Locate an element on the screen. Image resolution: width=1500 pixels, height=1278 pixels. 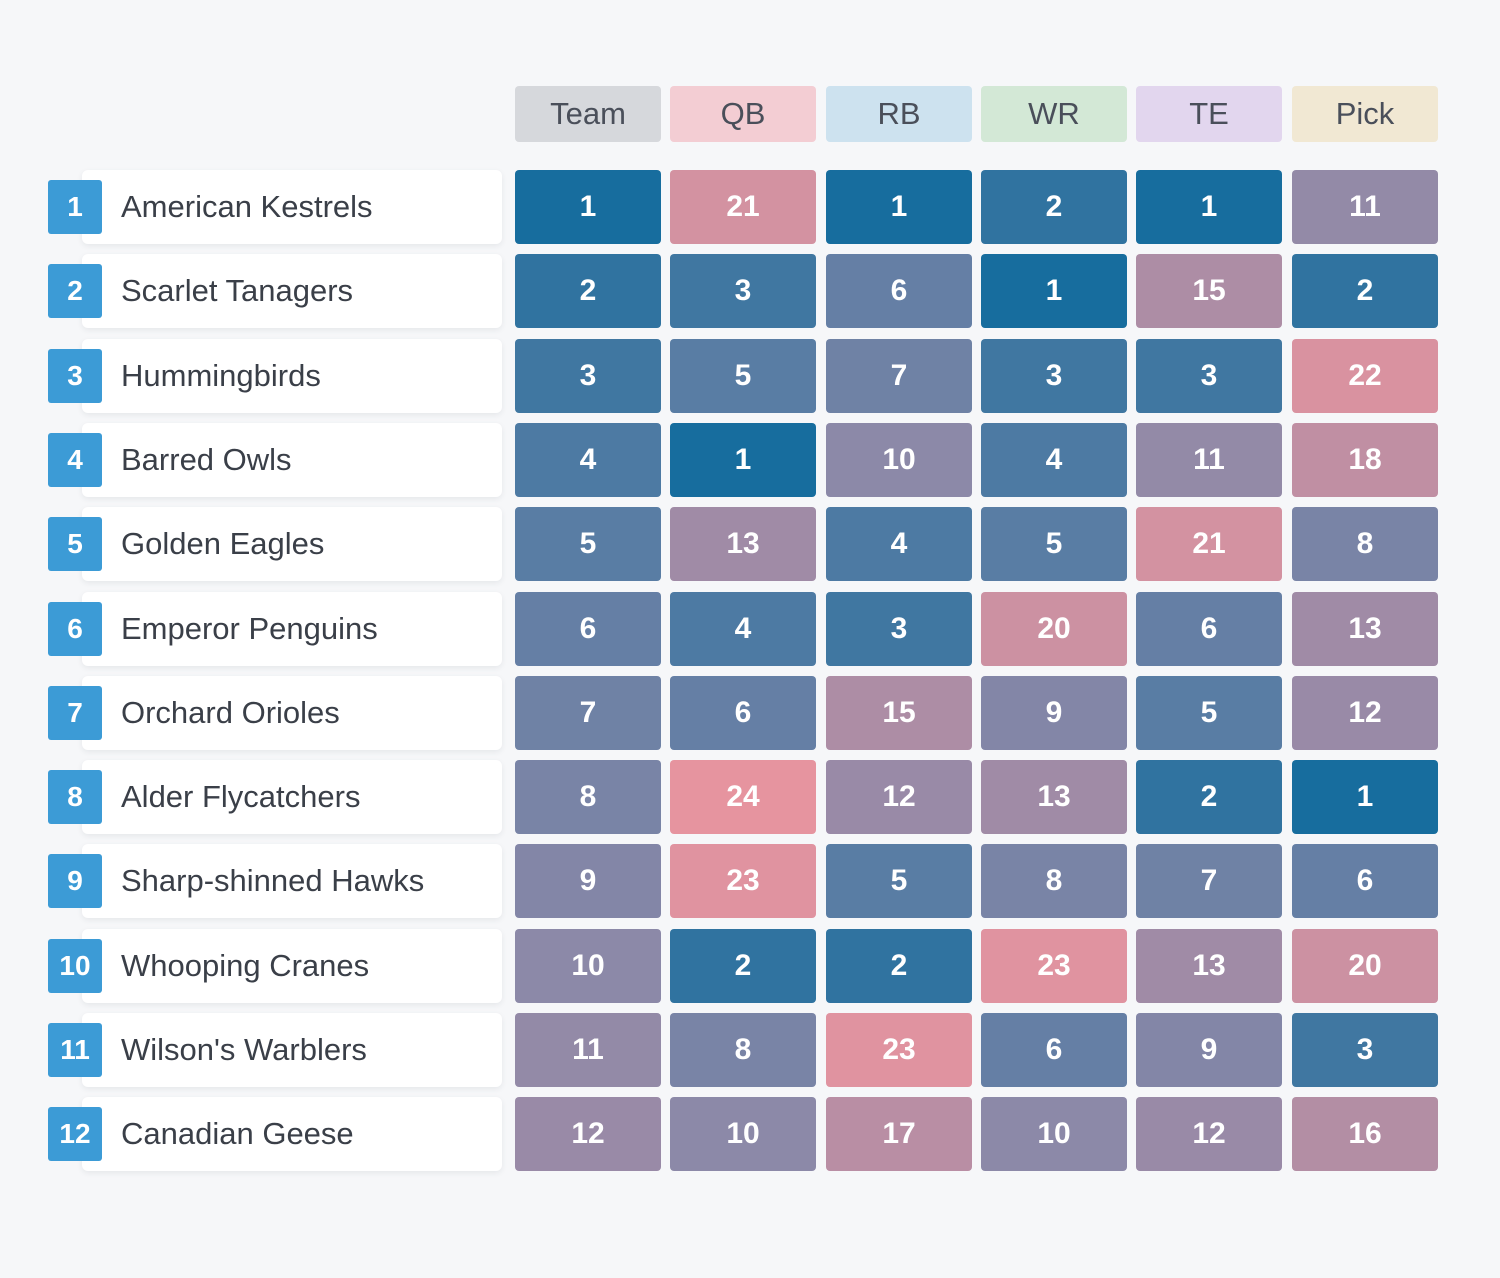
cell-rb: 10 is located at coordinates (899, 460).